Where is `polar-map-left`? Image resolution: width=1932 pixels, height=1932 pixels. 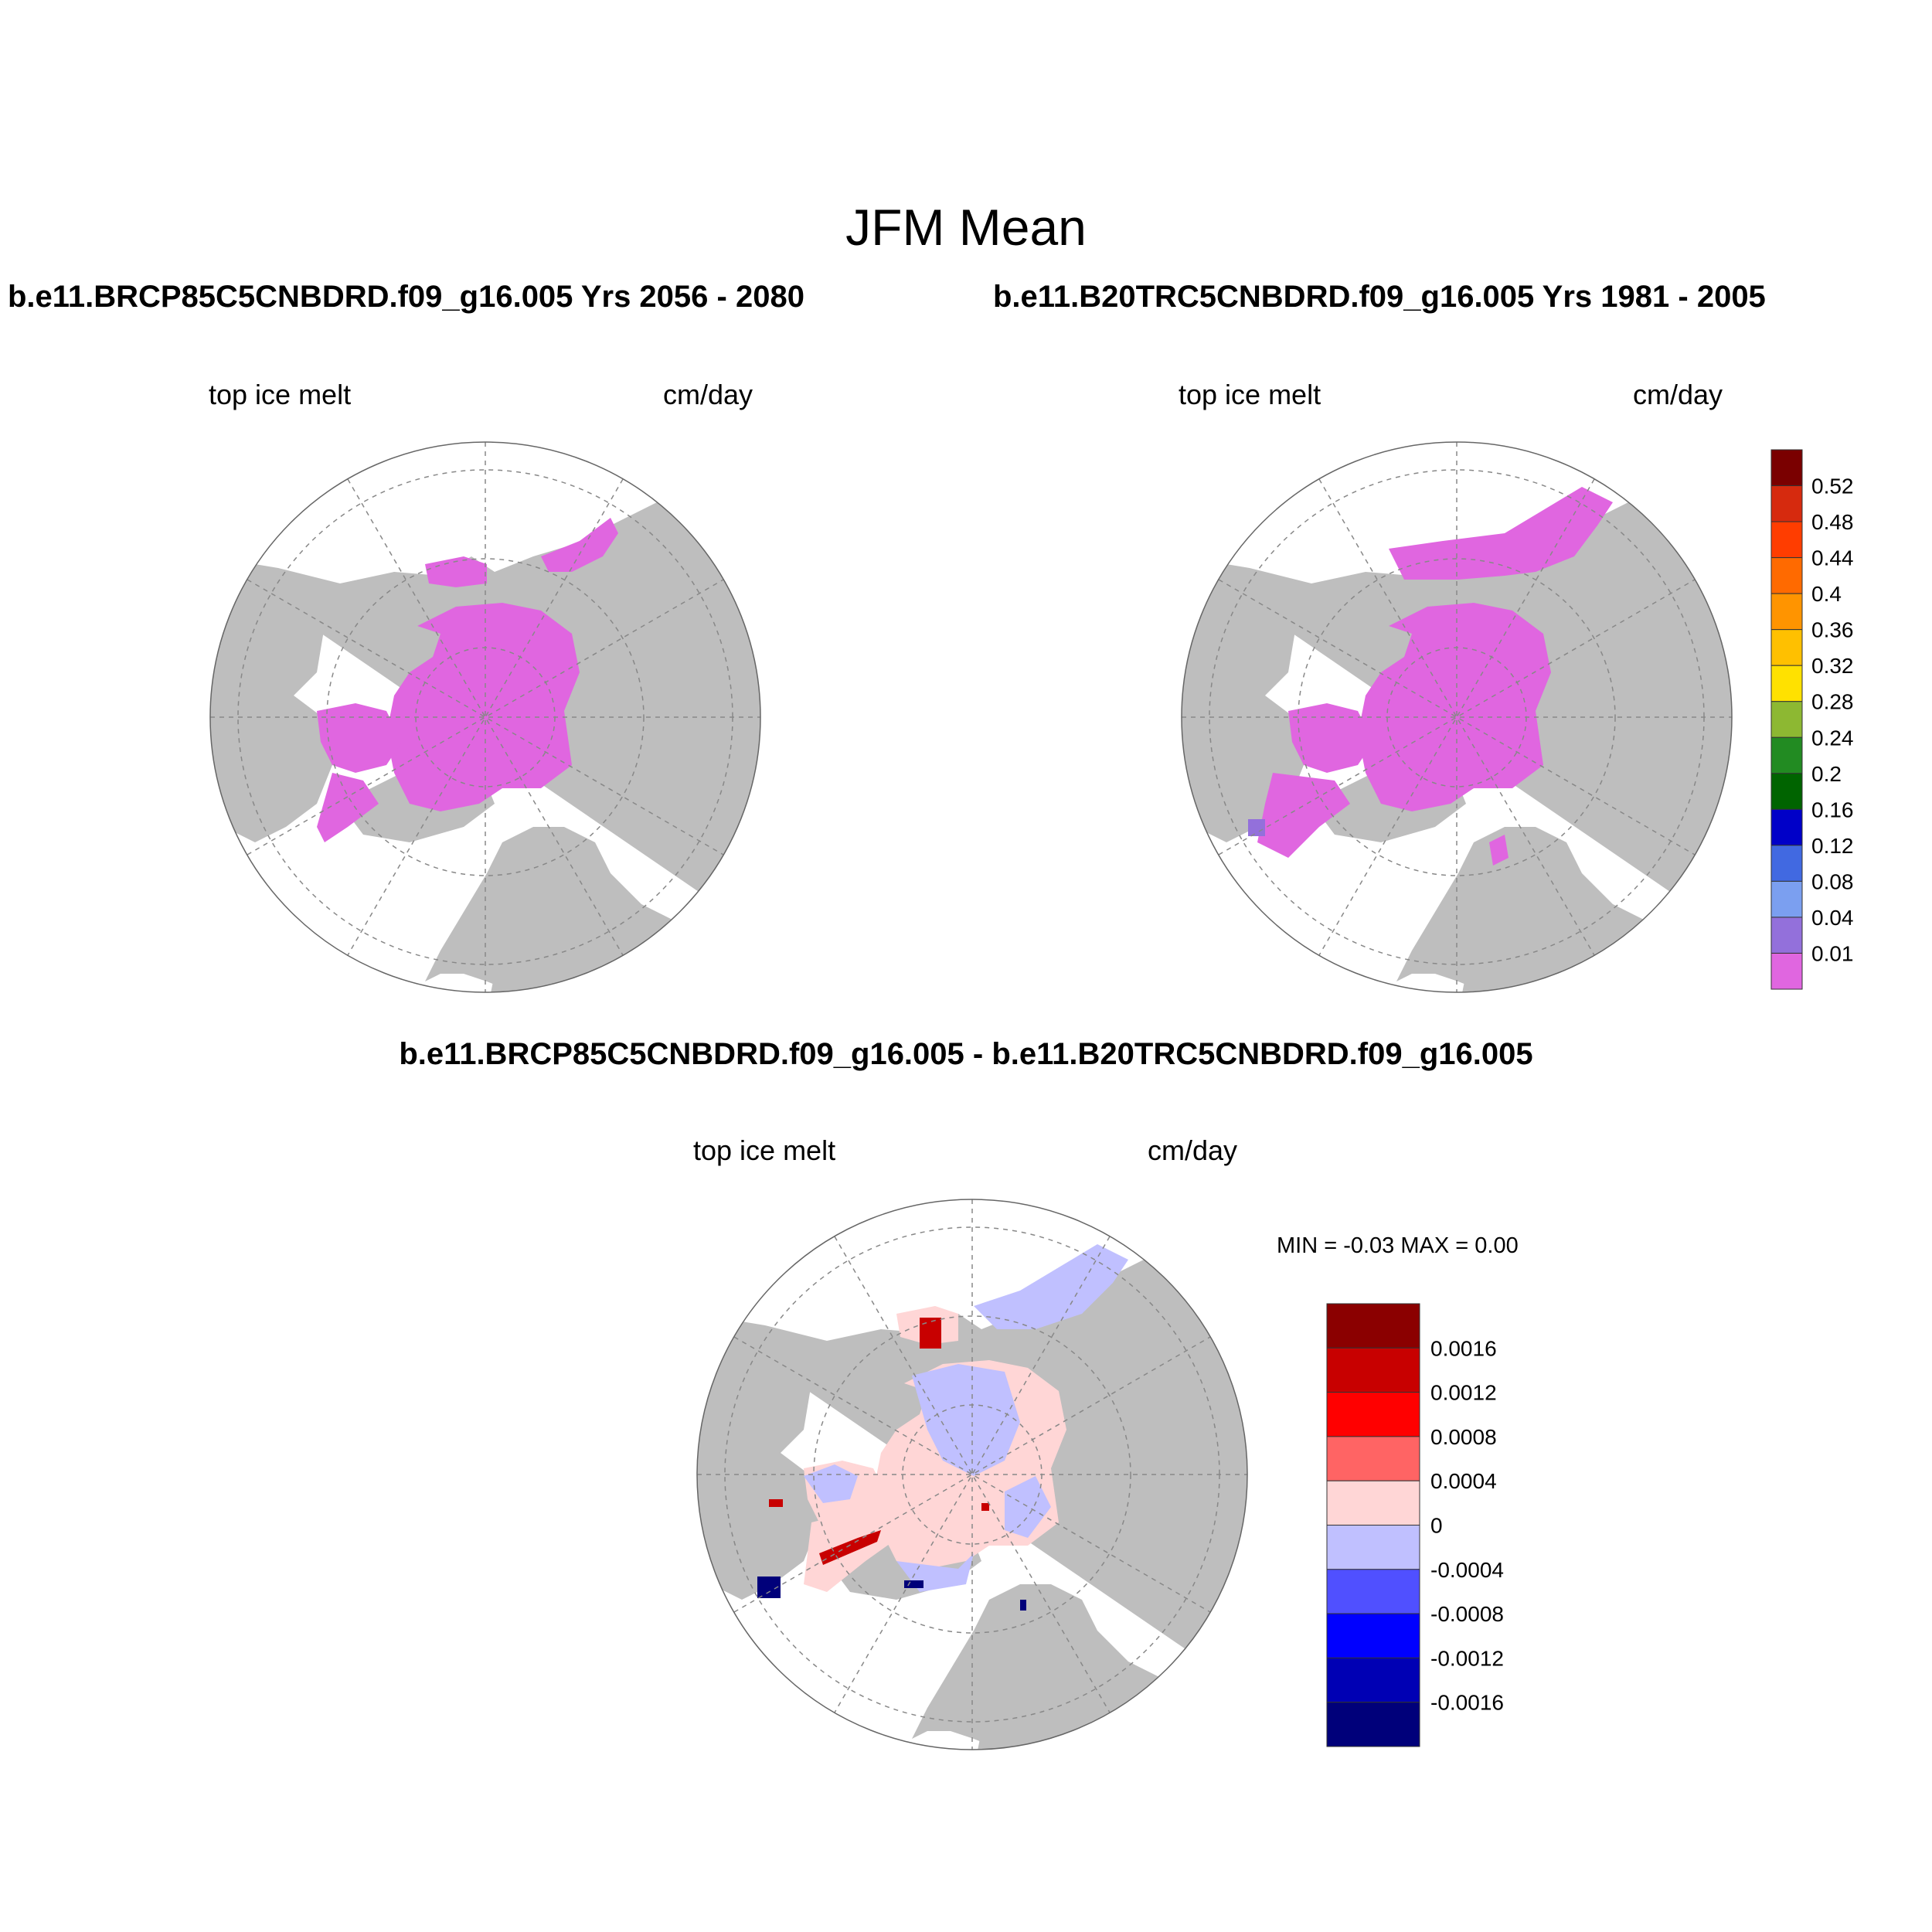 polar-map-left is located at coordinates (485, 717).